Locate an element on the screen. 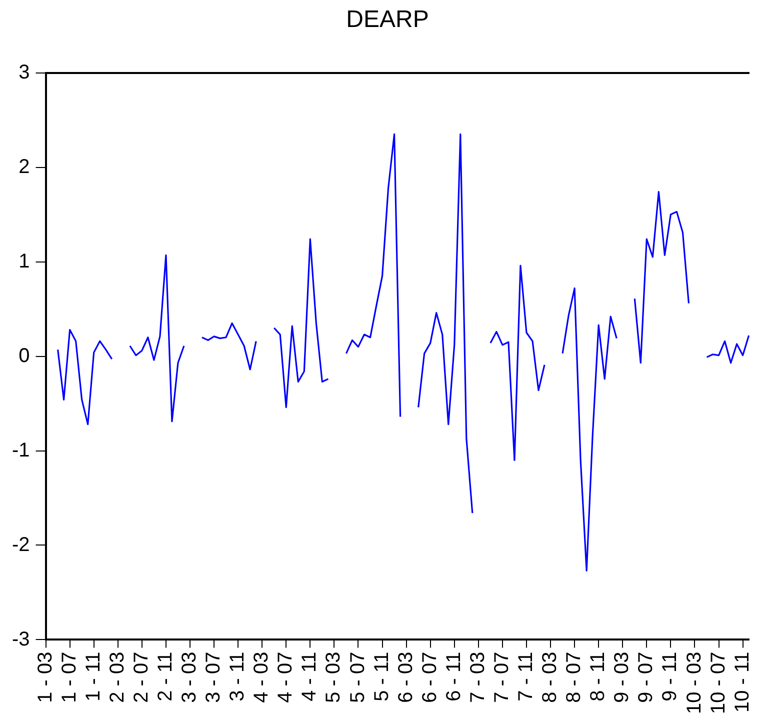 This screenshot has height=722, width=771. x-tick-label: 10 - 03 is located at coordinates (694, 683).